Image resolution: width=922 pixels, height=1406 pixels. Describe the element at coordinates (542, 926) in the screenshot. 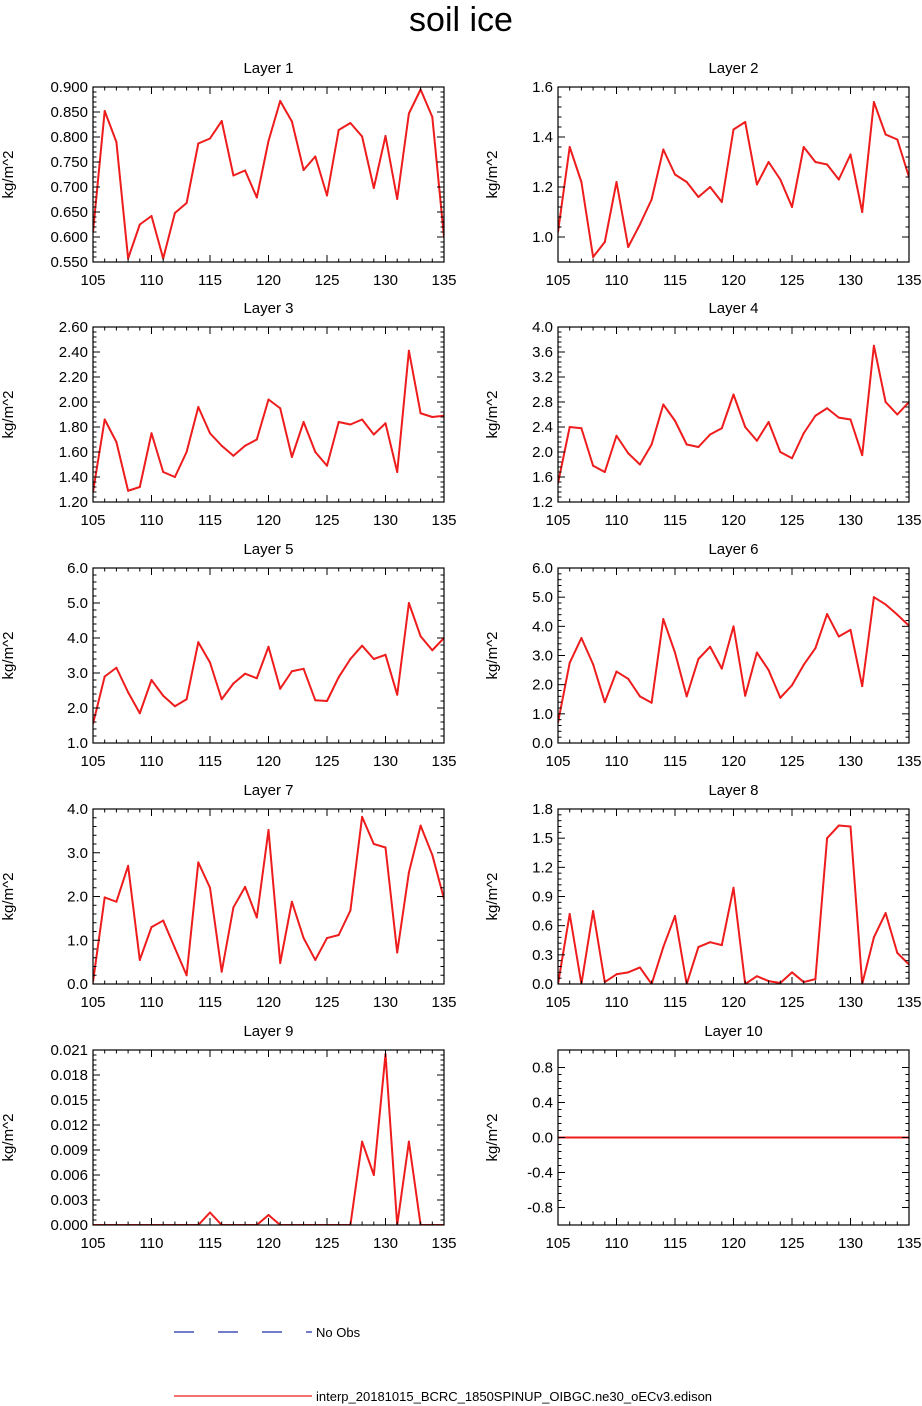

I see `y-tick-label: 0.6` at that location.